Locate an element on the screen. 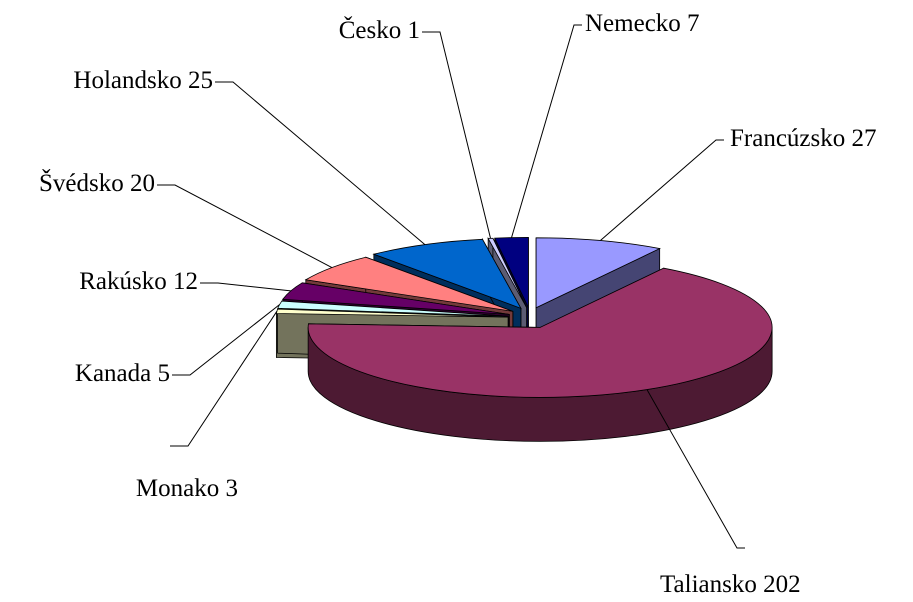  label-value: 1 is located at coordinates (414, 30).